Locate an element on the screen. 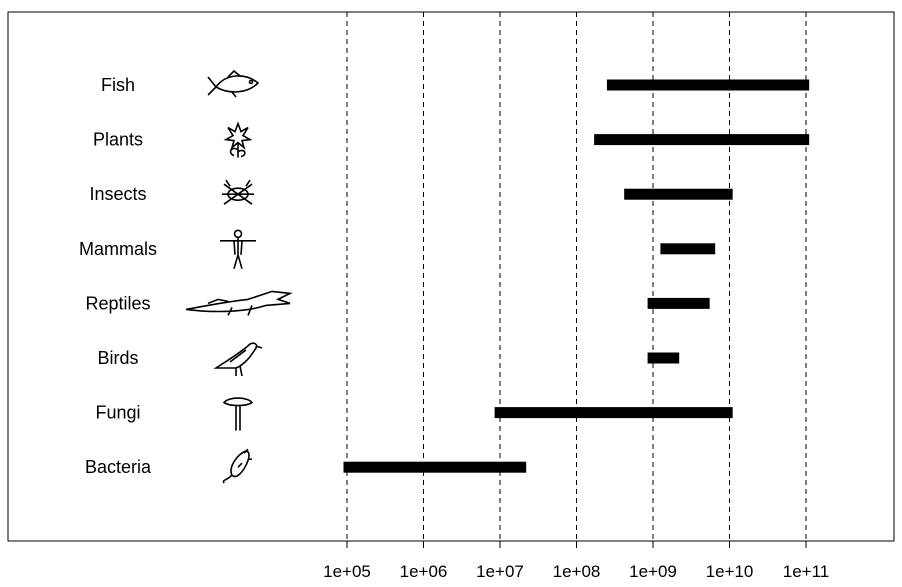  x-tick-label: 1e+10 is located at coordinates (730, 571).